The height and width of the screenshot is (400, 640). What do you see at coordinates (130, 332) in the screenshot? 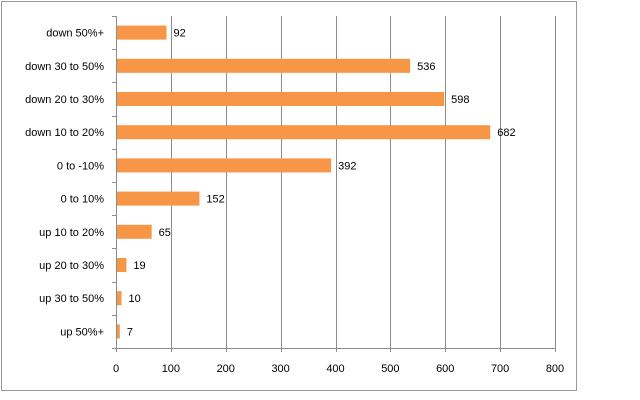
I see `data-label-9: 7` at bounding box center [130, 332].